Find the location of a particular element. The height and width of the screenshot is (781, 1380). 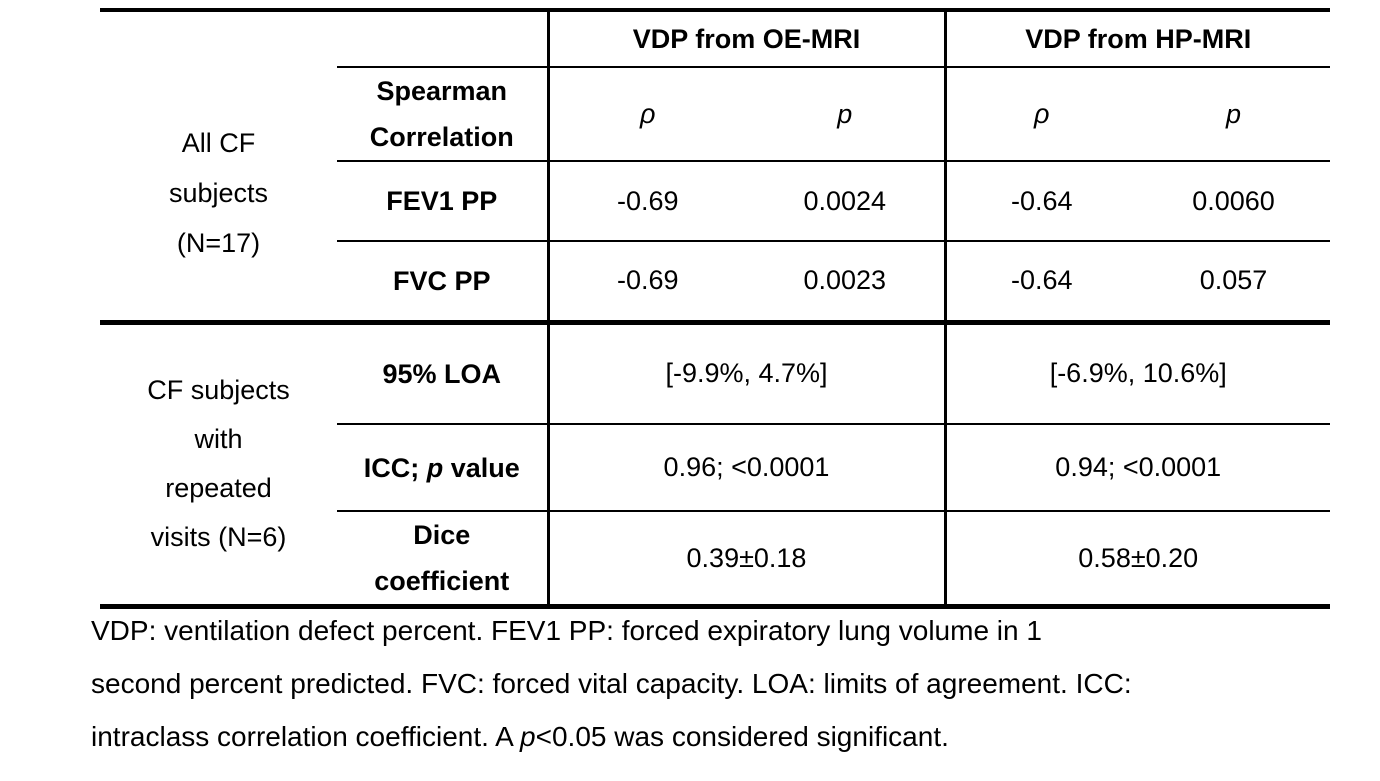

group2-line4: visits (N=6) is located at coordinates (218, 537).